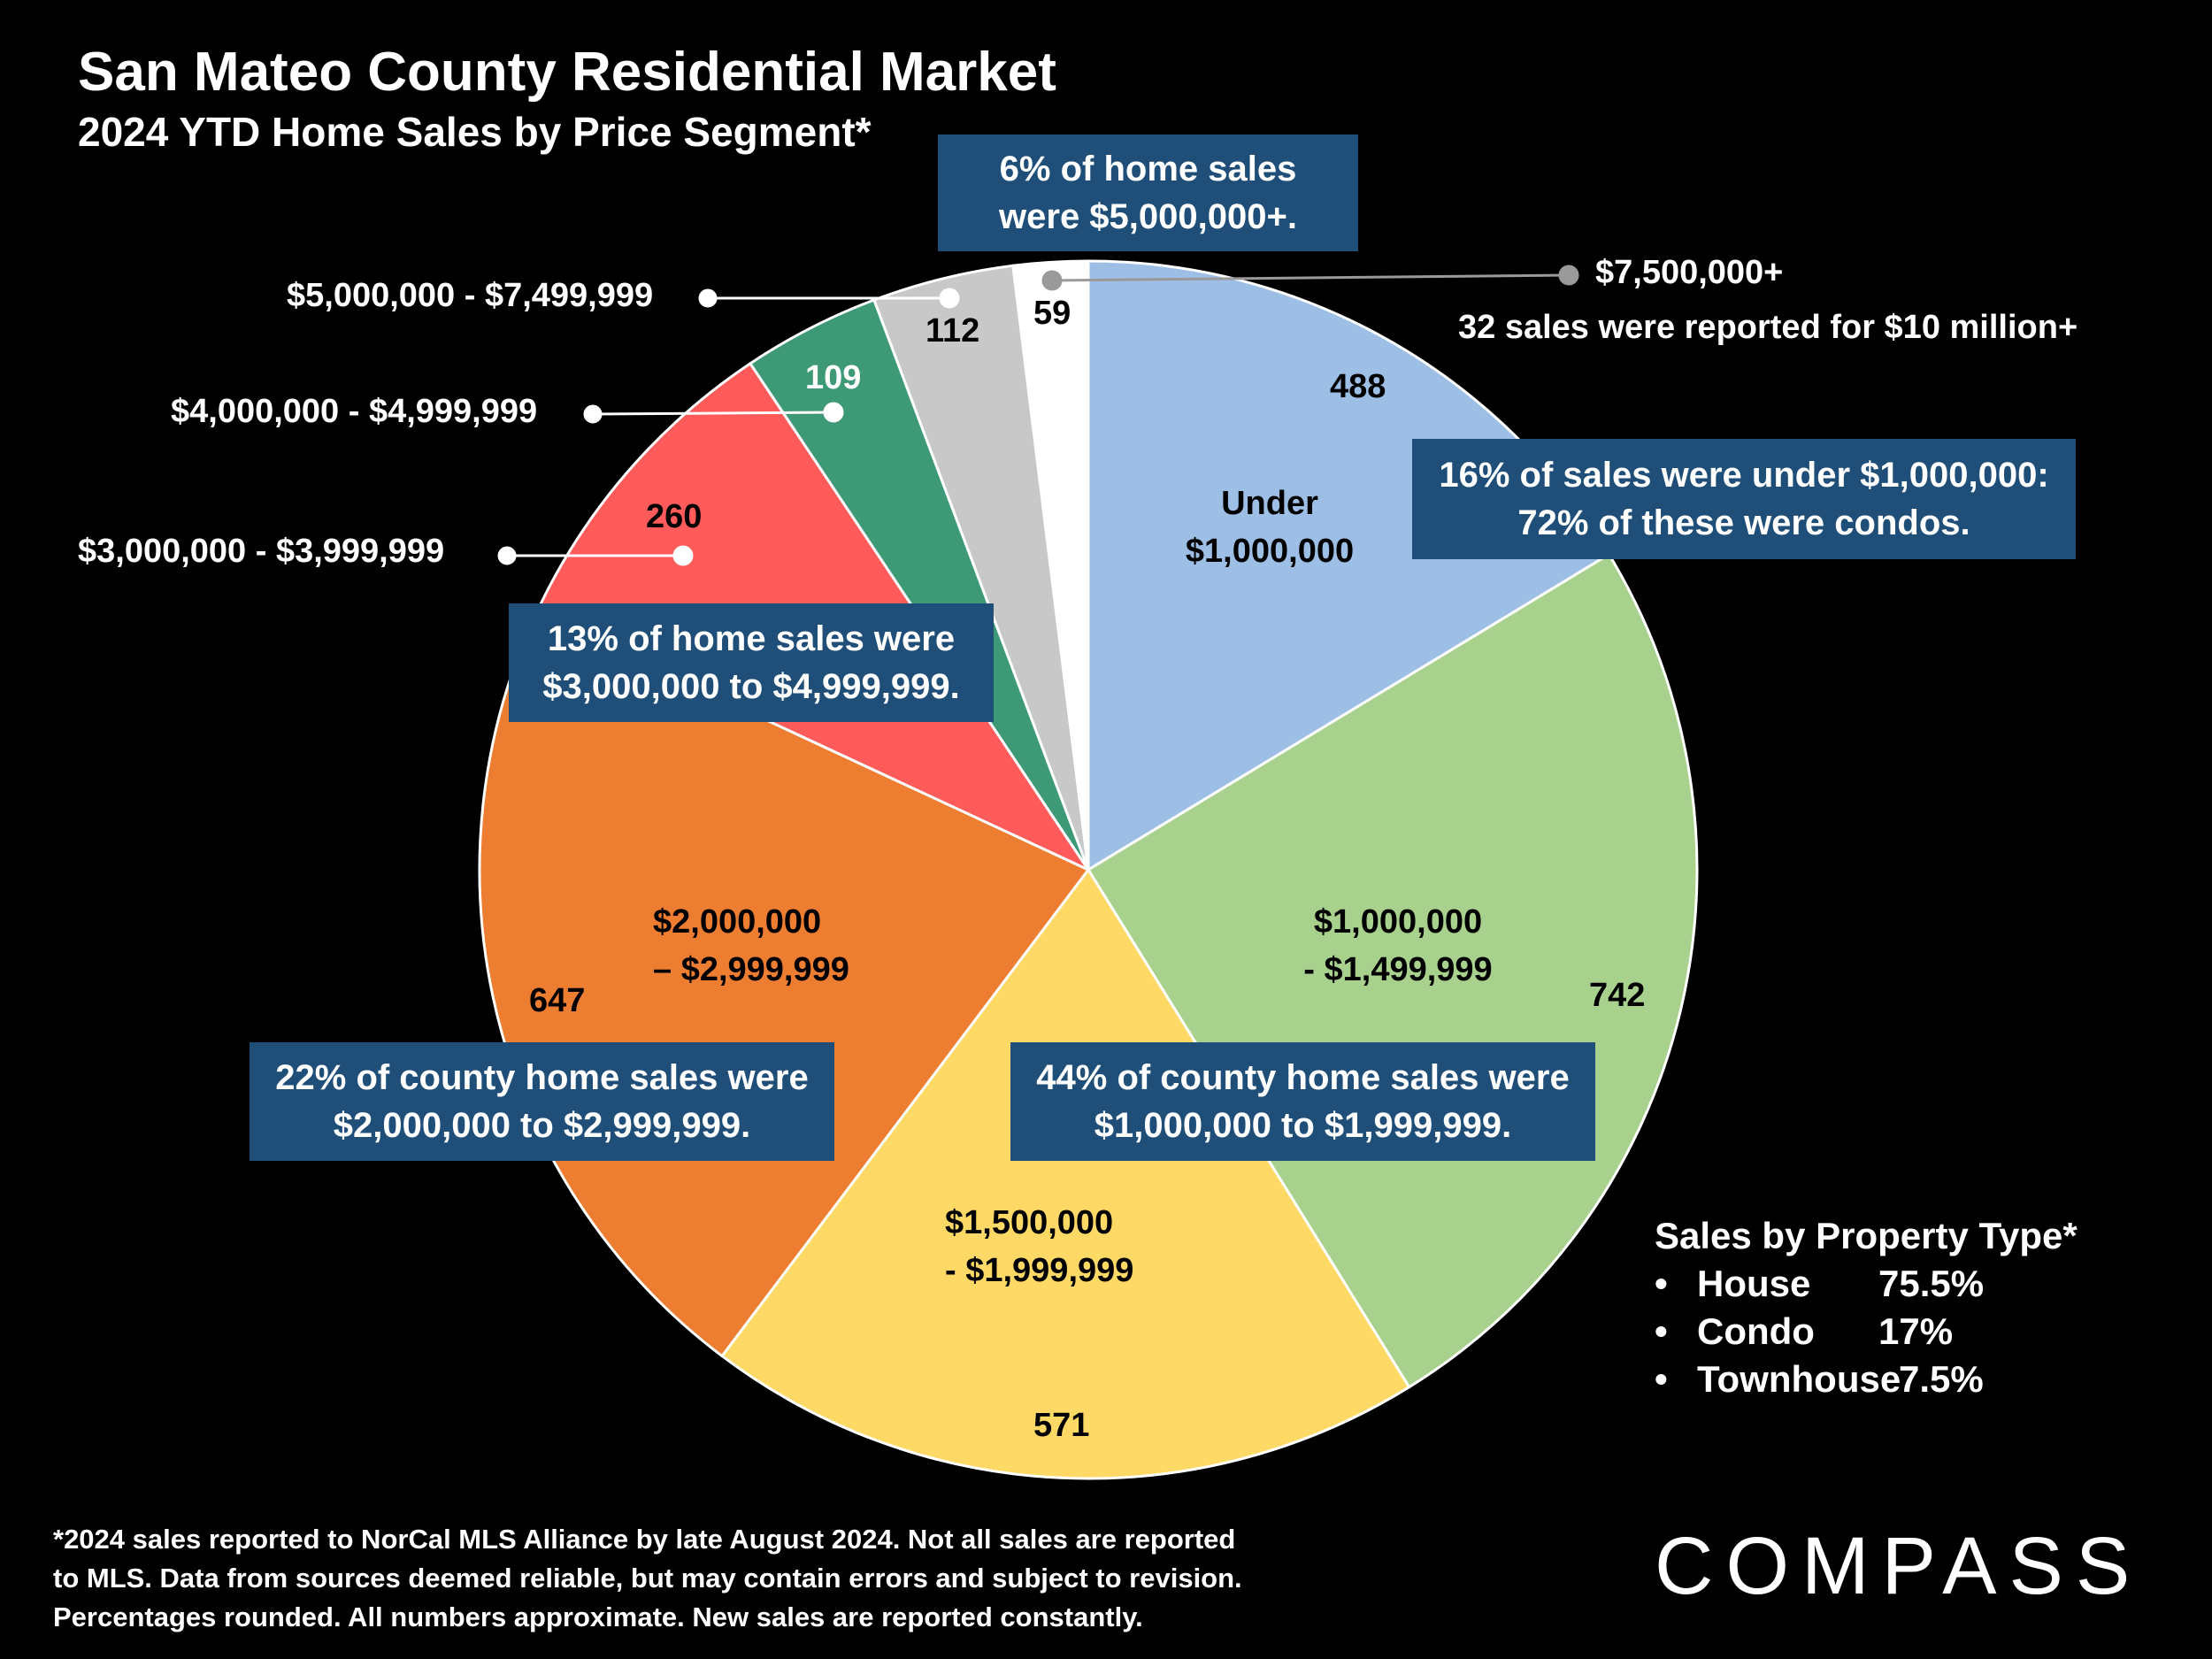 The height and width of the screenshot is (1659, 2212). I want to click on callout-1m-2m-line1: 44% of county home sales were, so click(1303, 1078).